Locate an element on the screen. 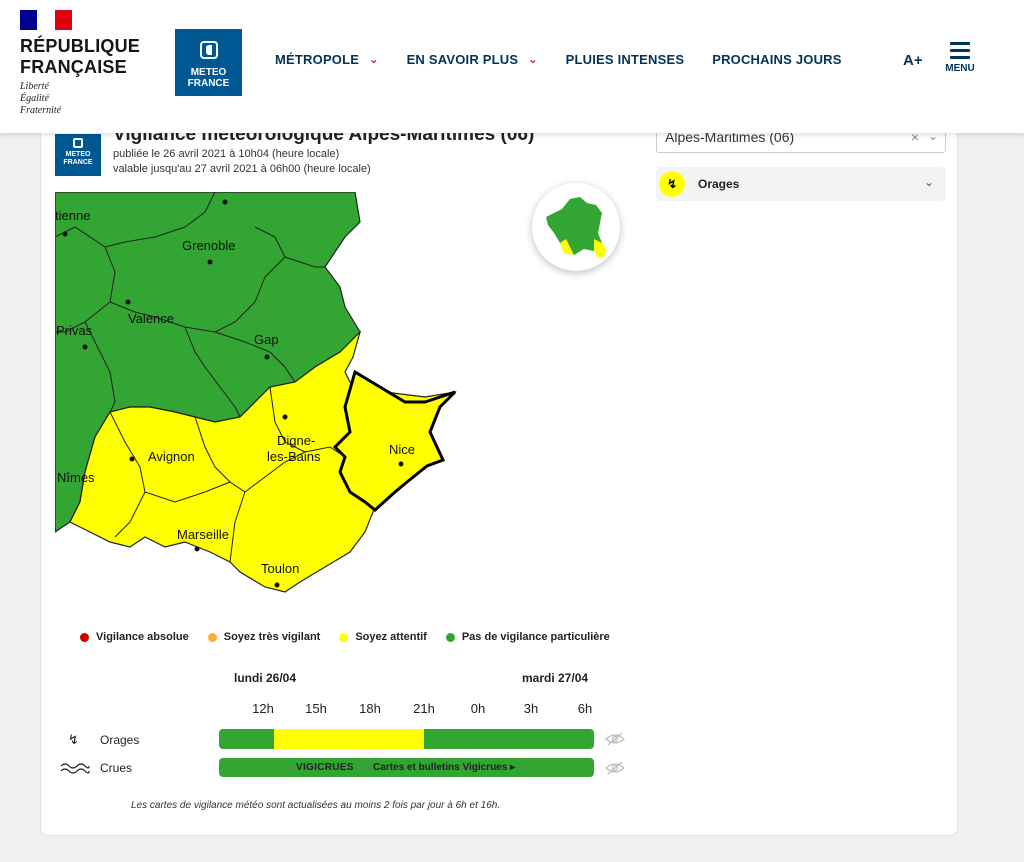 Image resolution: width=1024 pixels, height=862 pixels. accordion-orages: ↯ Orages ⌄ is located at coordinates (801, 184).